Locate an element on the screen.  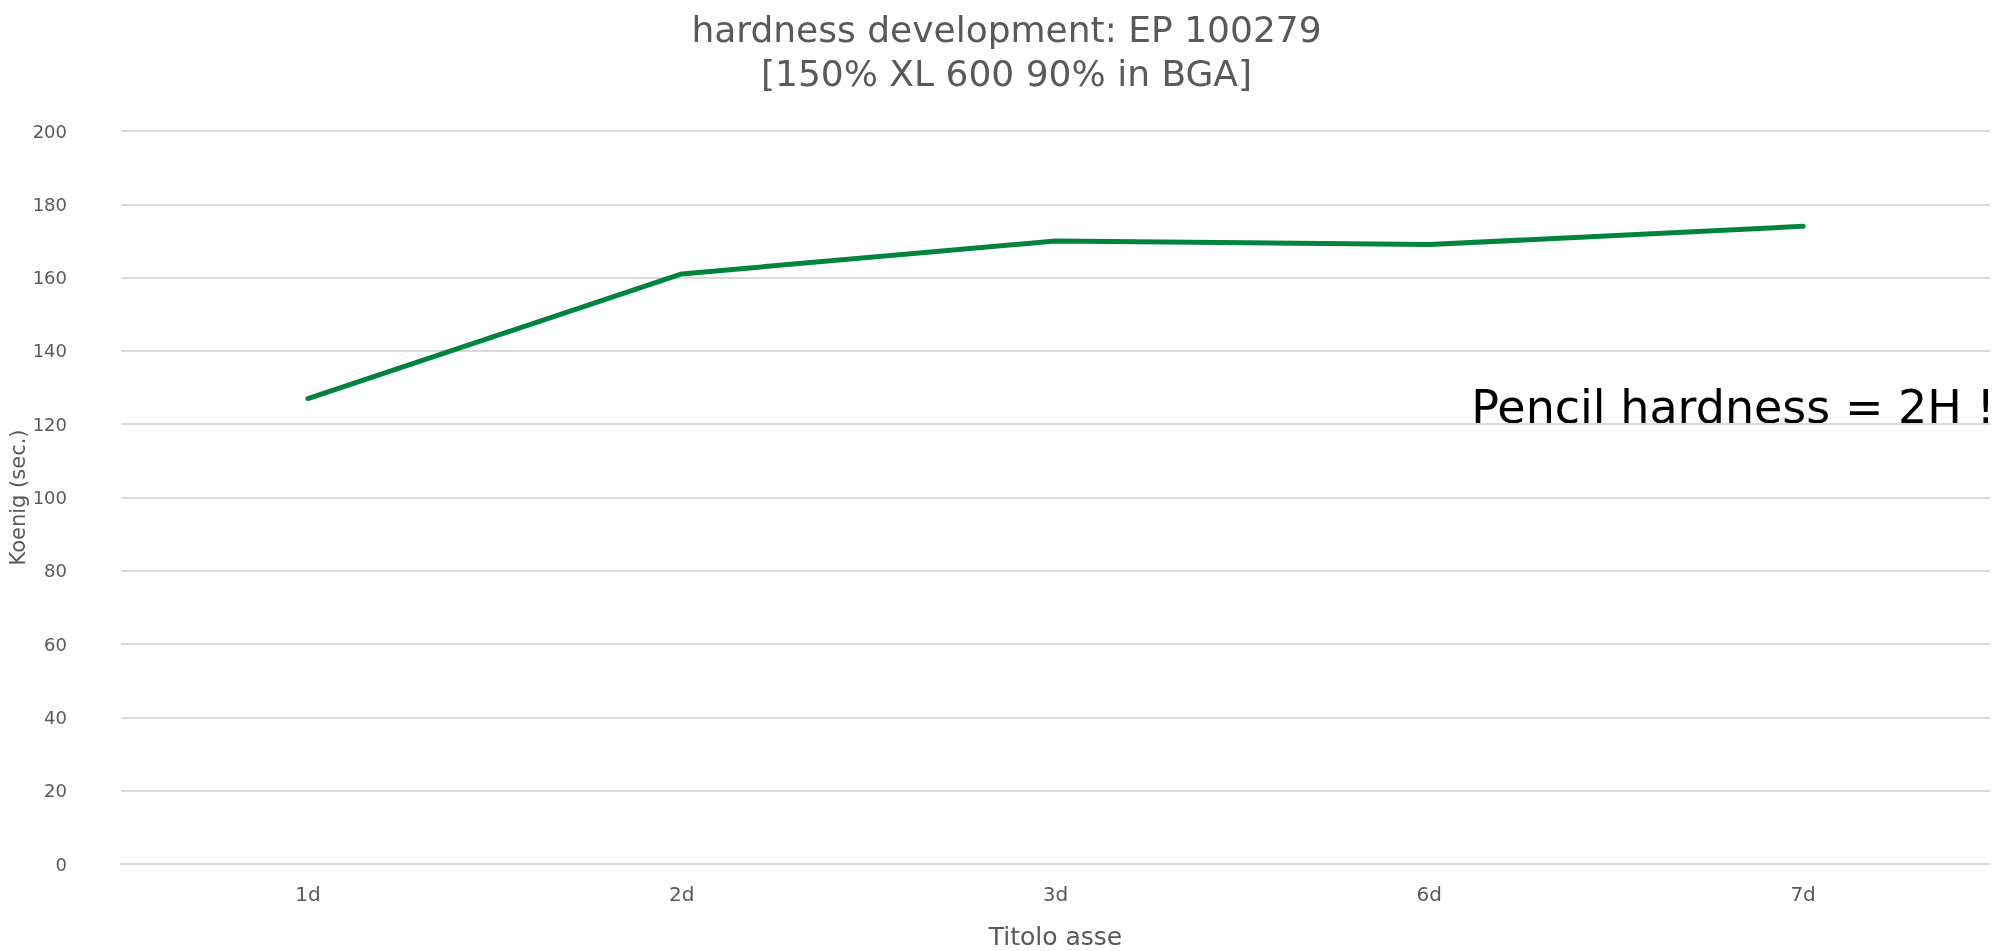
y-tick-label: 140 is located at coordinates (49, 351).